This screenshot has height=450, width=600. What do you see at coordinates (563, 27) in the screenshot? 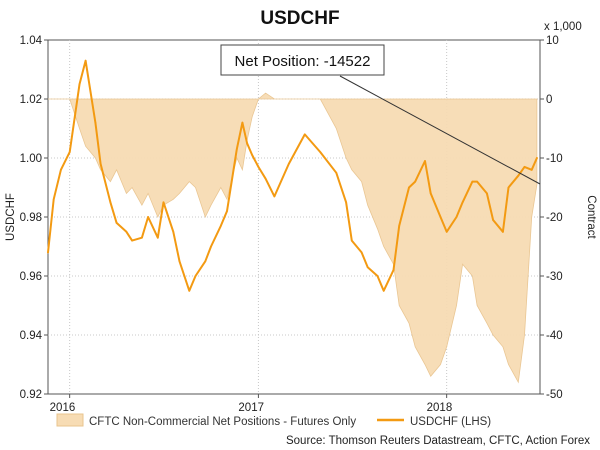
I see `right-axis-multiplier: x 1,000` at bounding box center [563, 27].